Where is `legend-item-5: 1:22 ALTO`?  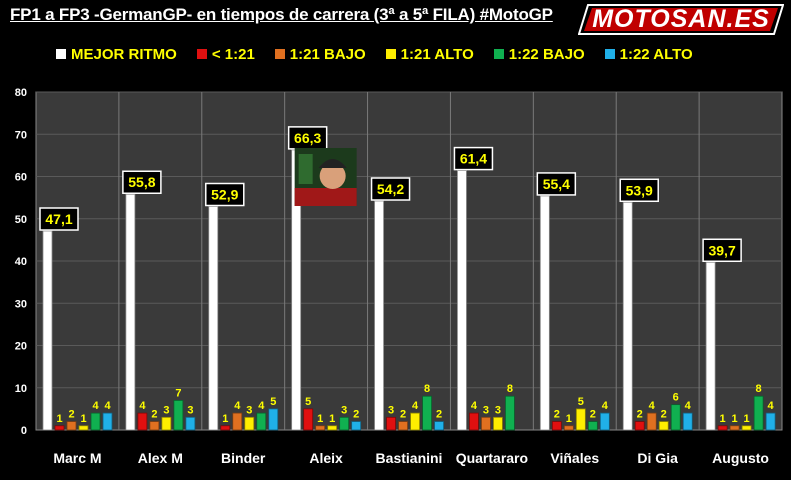
legend-item-5: 1:22 ALTO is located at coordinates (648, 54).